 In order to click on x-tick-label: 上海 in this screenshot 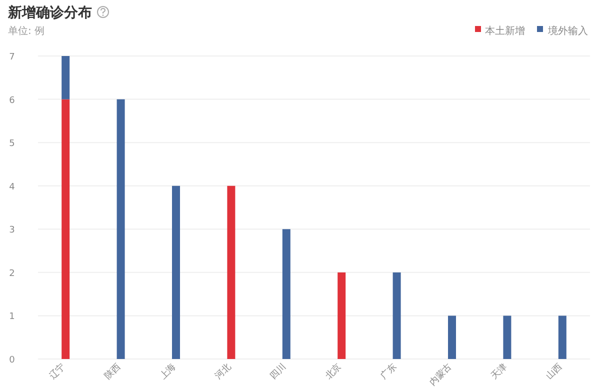, I will do `click(168, 371)`.